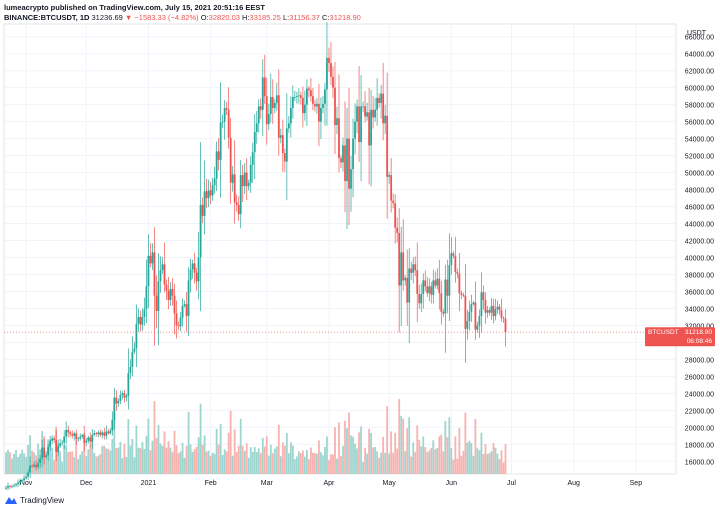  Describe the element at coordinates (699, 140) in the screenshot. I see `y-tick-label: 54000.00` at that location.